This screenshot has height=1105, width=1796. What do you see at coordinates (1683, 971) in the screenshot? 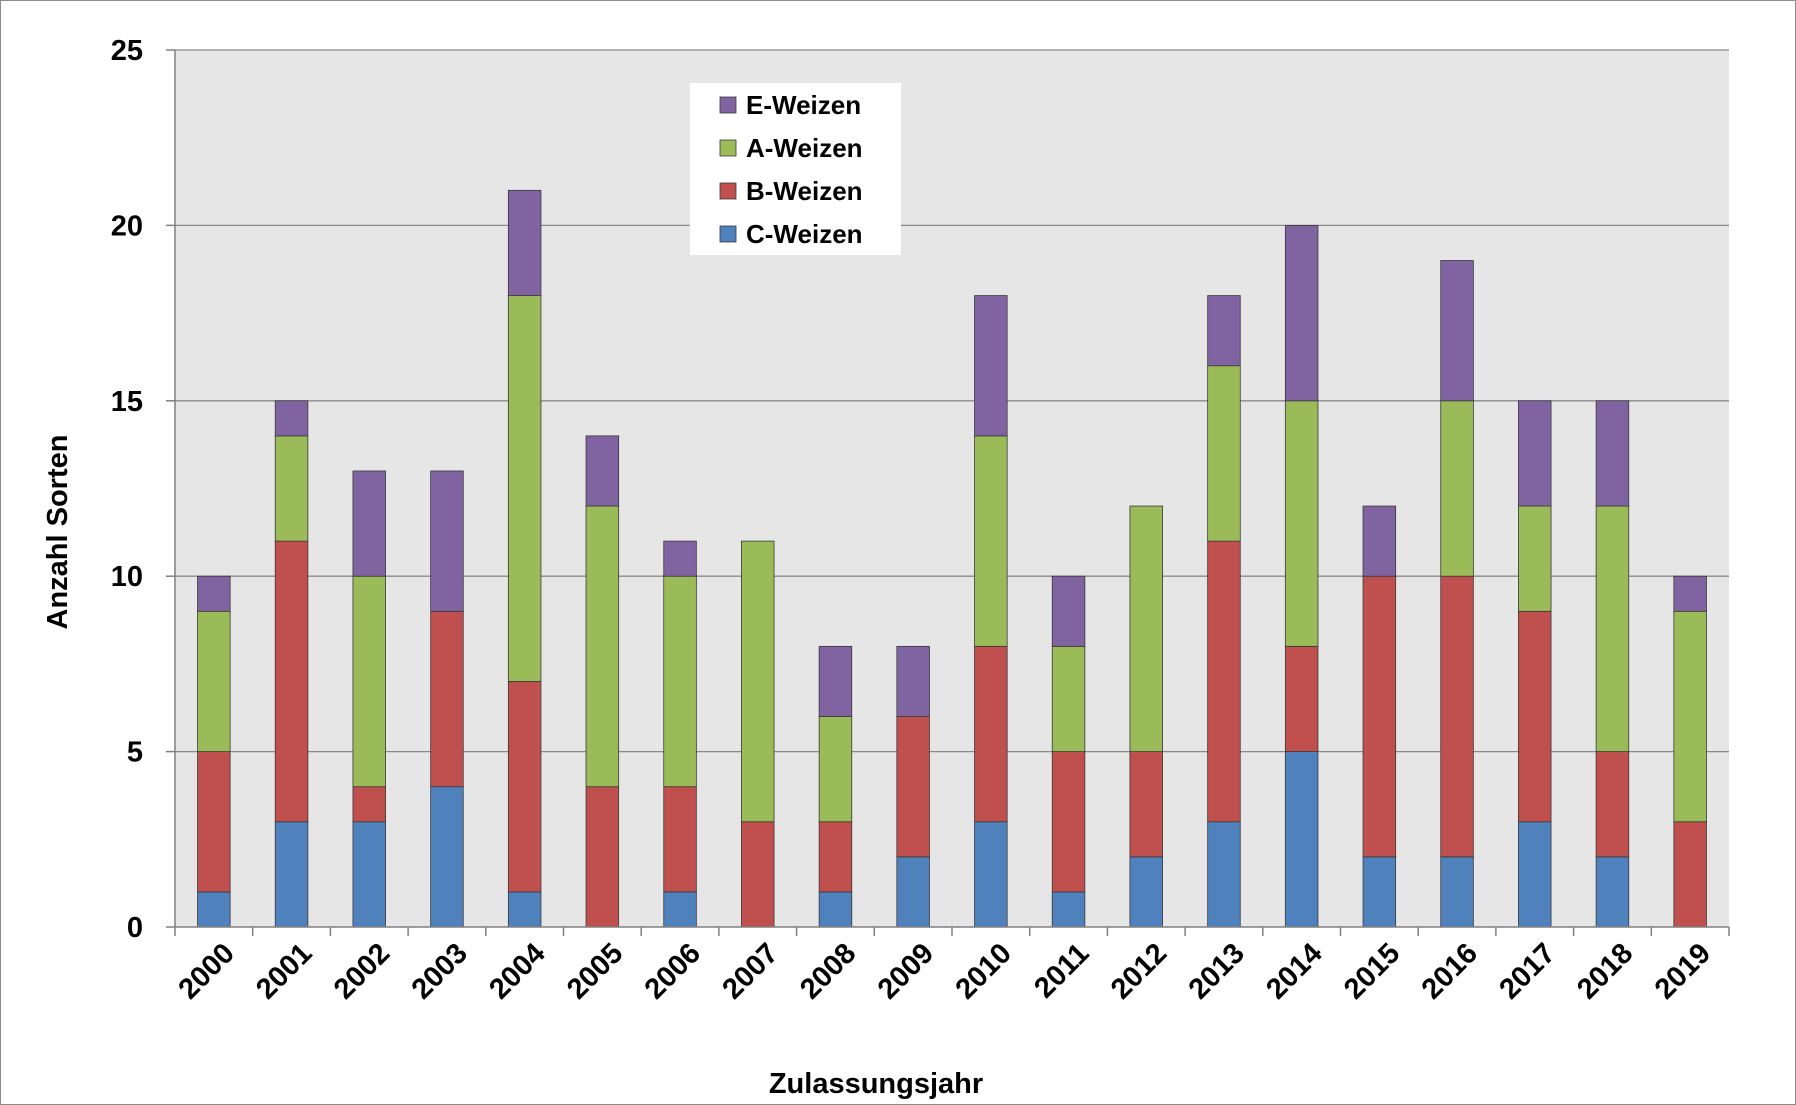
I see `x-tick-label: 2019` at bounding box center [1683, 971].